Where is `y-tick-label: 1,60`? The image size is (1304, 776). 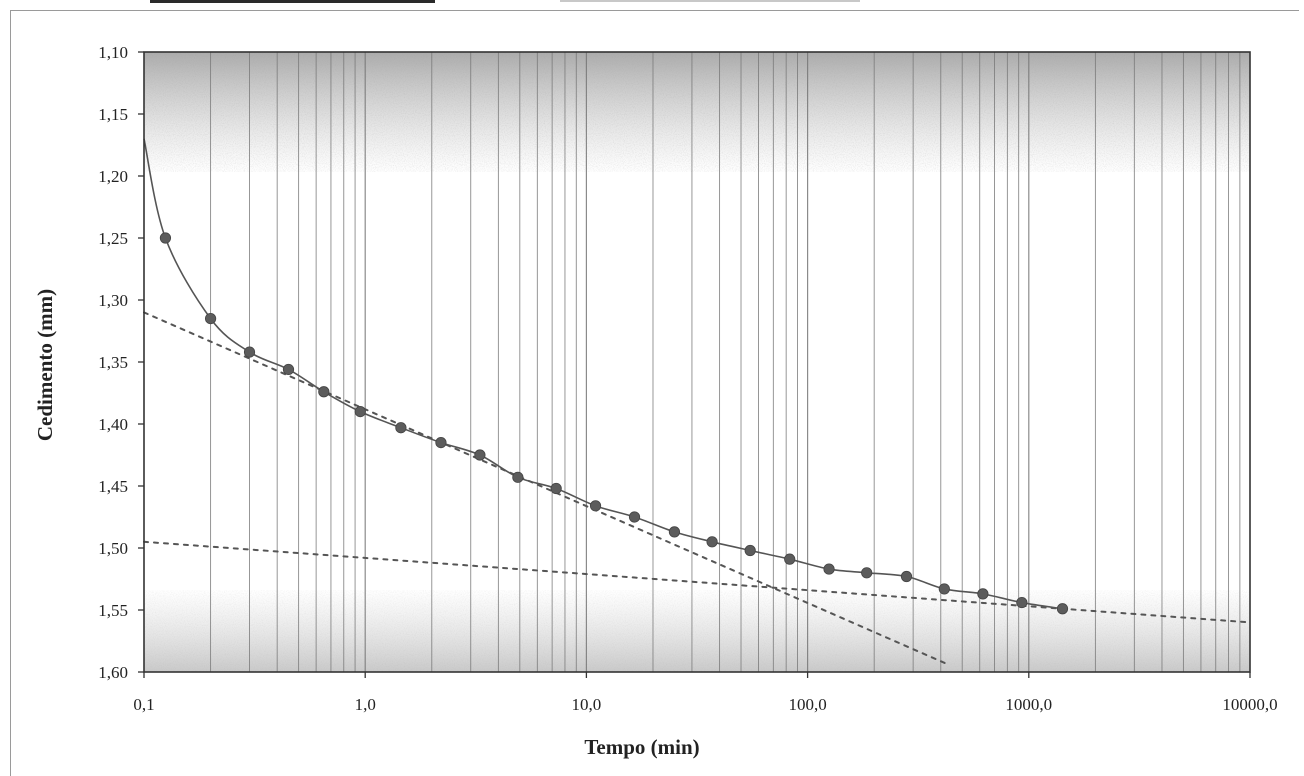 y-tick-label: 1,60 is located at coordinates (113, 672).